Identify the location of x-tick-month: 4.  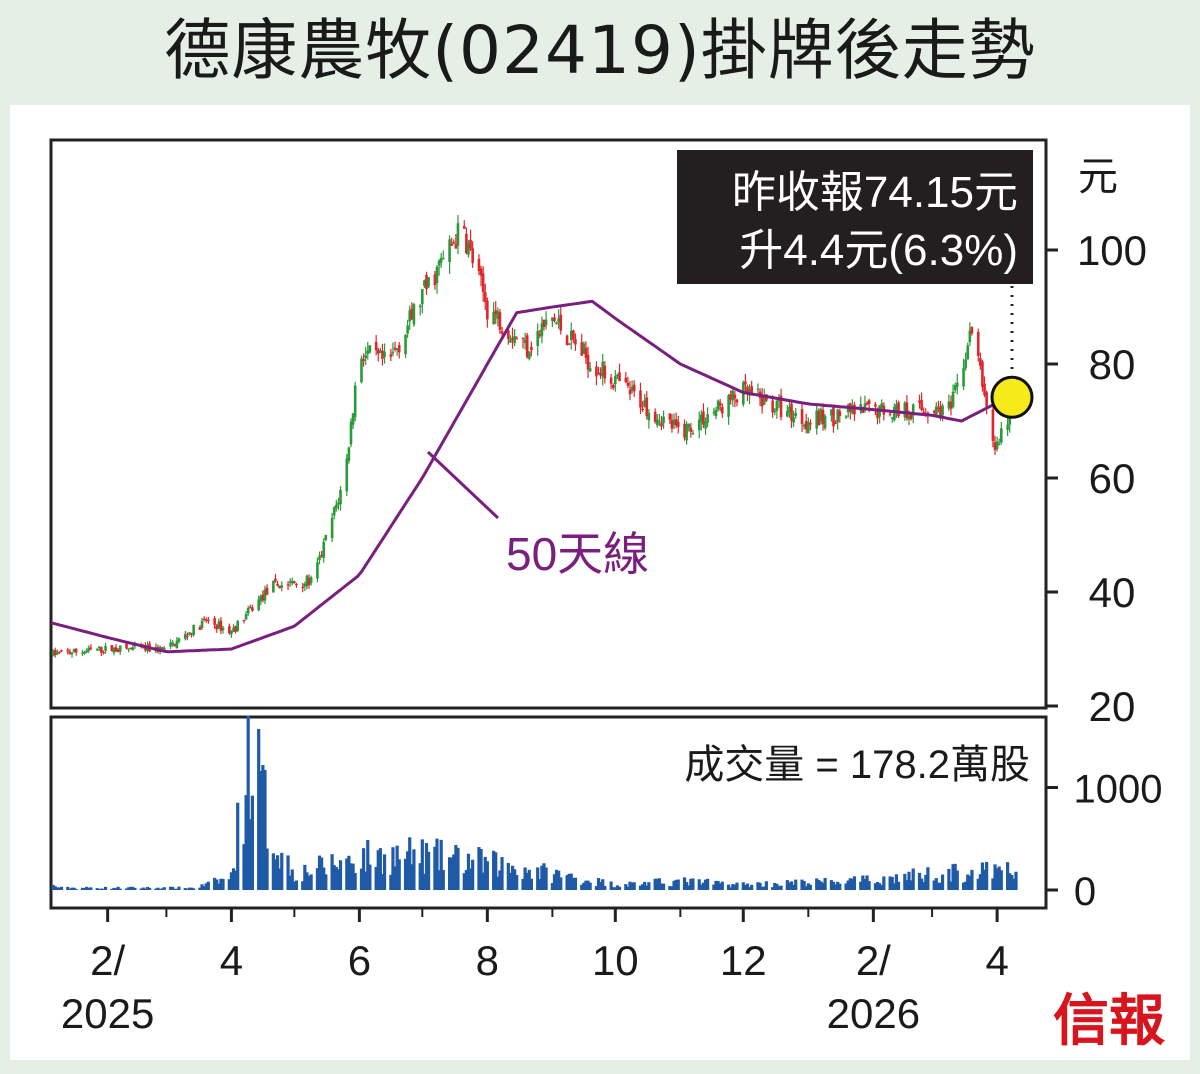
(231, 960).